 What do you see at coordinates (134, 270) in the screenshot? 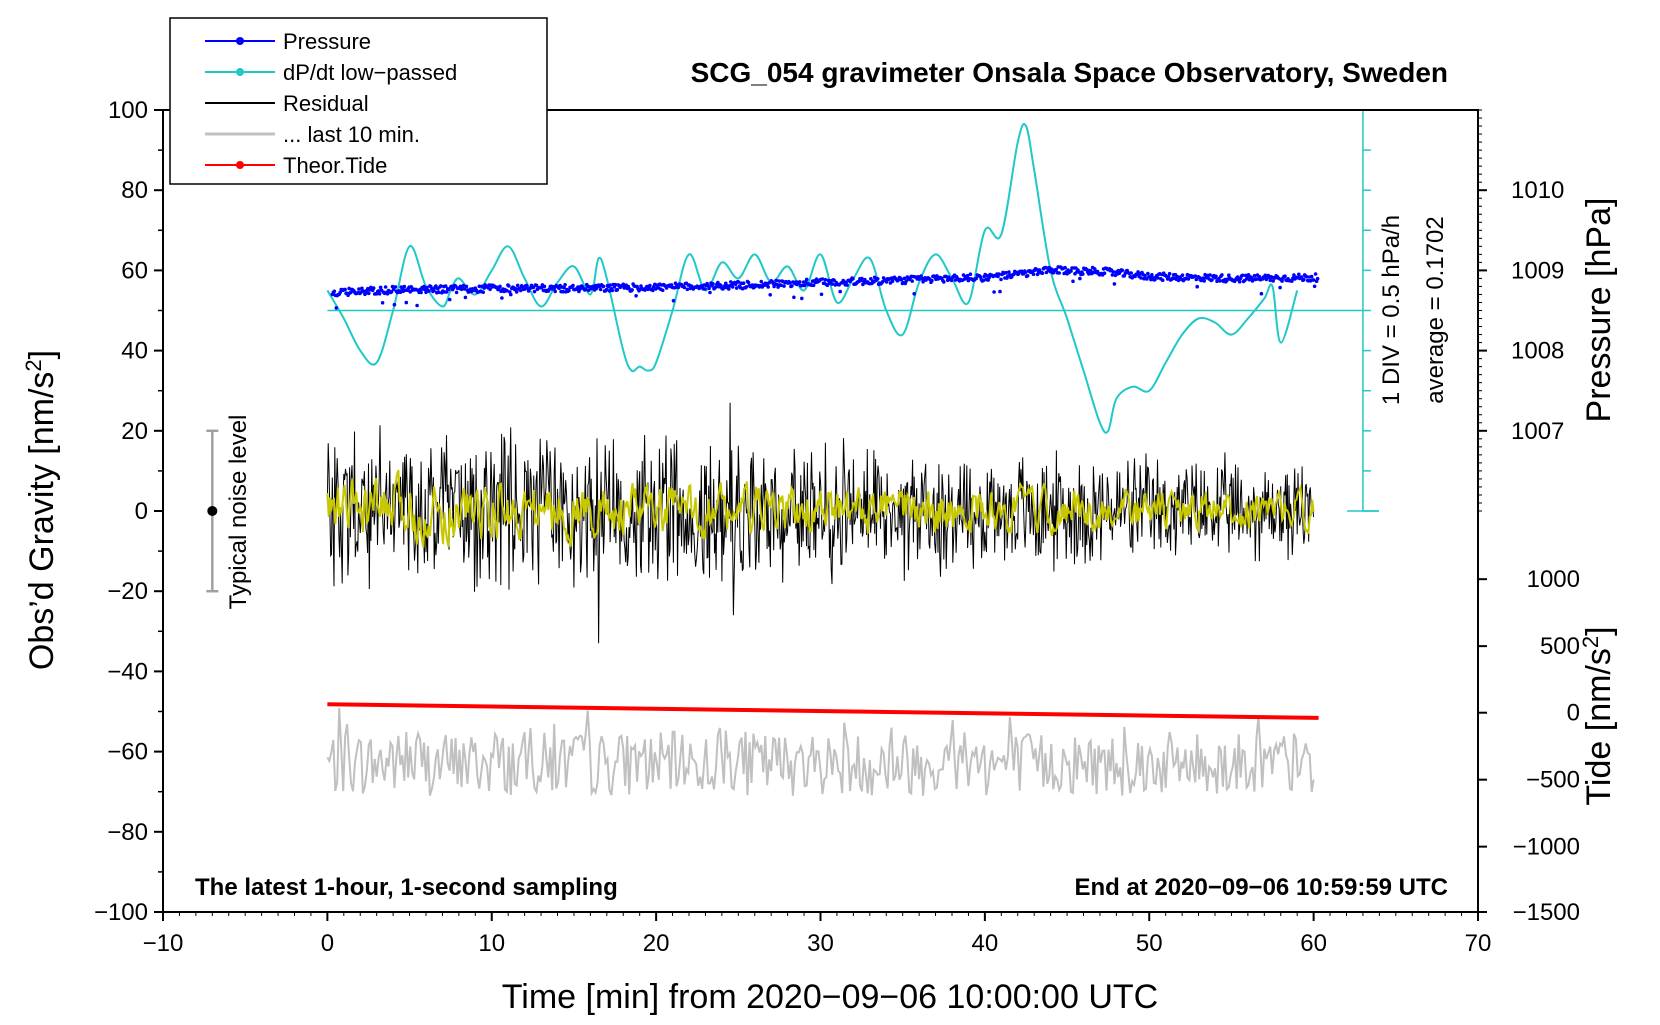
I see `y-tick-label: 60` at bounding box center [134, 270].